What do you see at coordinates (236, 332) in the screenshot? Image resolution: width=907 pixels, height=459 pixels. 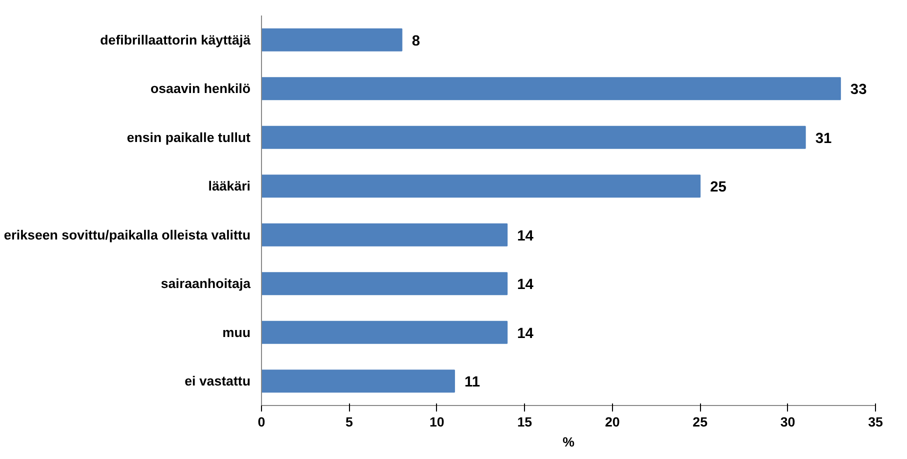 I see `y-tick-label: muu` at bounding box center [236, 332].